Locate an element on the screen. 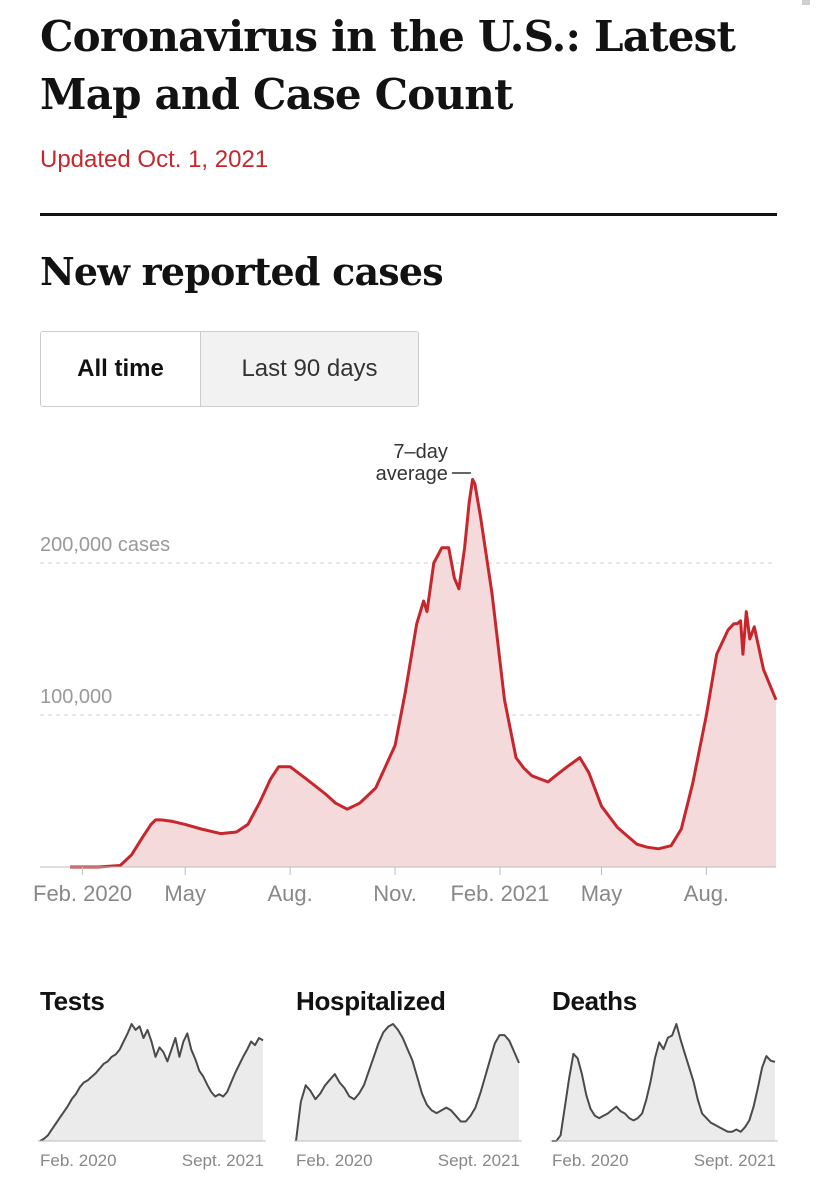 The height and width of the screenshot is (1200, 816). x-tick-label-3: Nov. is located at coordinates (395, 893).